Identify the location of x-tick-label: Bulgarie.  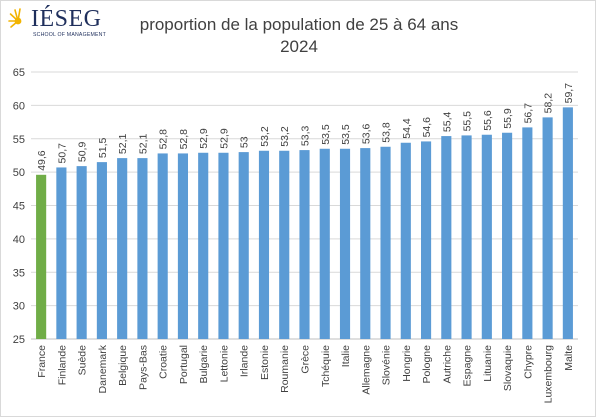
(204, 364).